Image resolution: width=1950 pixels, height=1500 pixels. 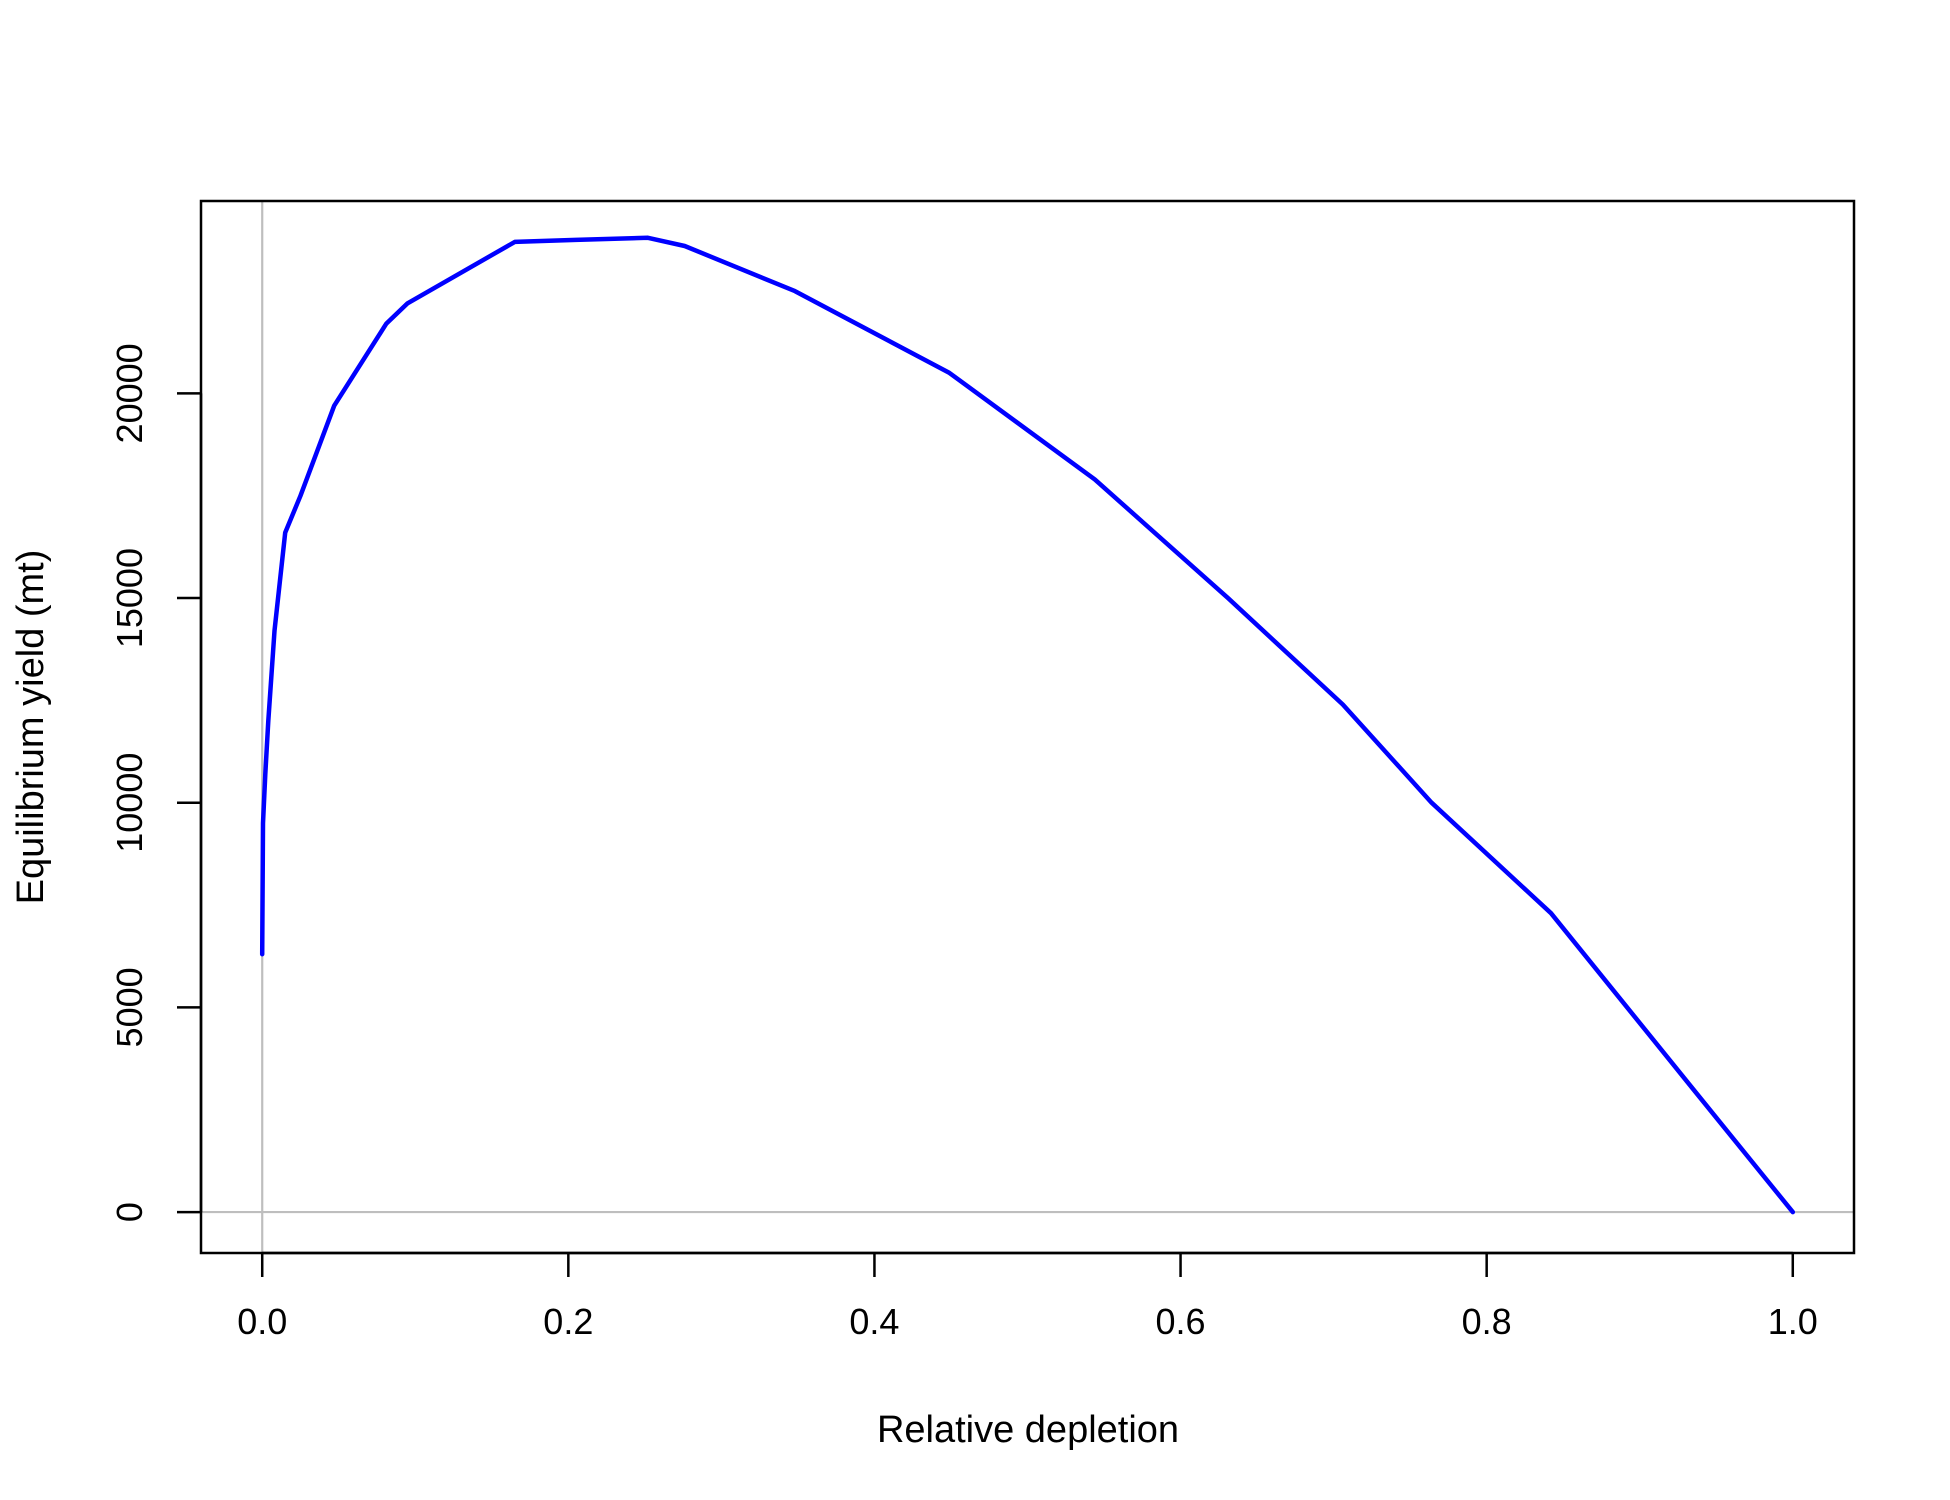 What do you see at coordinates (129, 1212) in the screenshot?
I see `y-tick-label: 0` at bounding box center [129, 1212].